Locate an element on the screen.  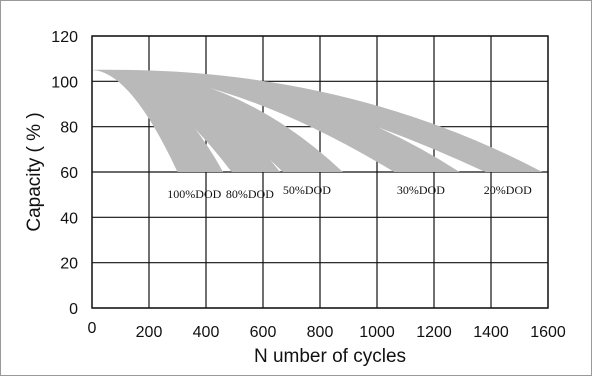
y-tick-labels: 0 20 40 60 80 100 120 is located at coordinates (64, 173).